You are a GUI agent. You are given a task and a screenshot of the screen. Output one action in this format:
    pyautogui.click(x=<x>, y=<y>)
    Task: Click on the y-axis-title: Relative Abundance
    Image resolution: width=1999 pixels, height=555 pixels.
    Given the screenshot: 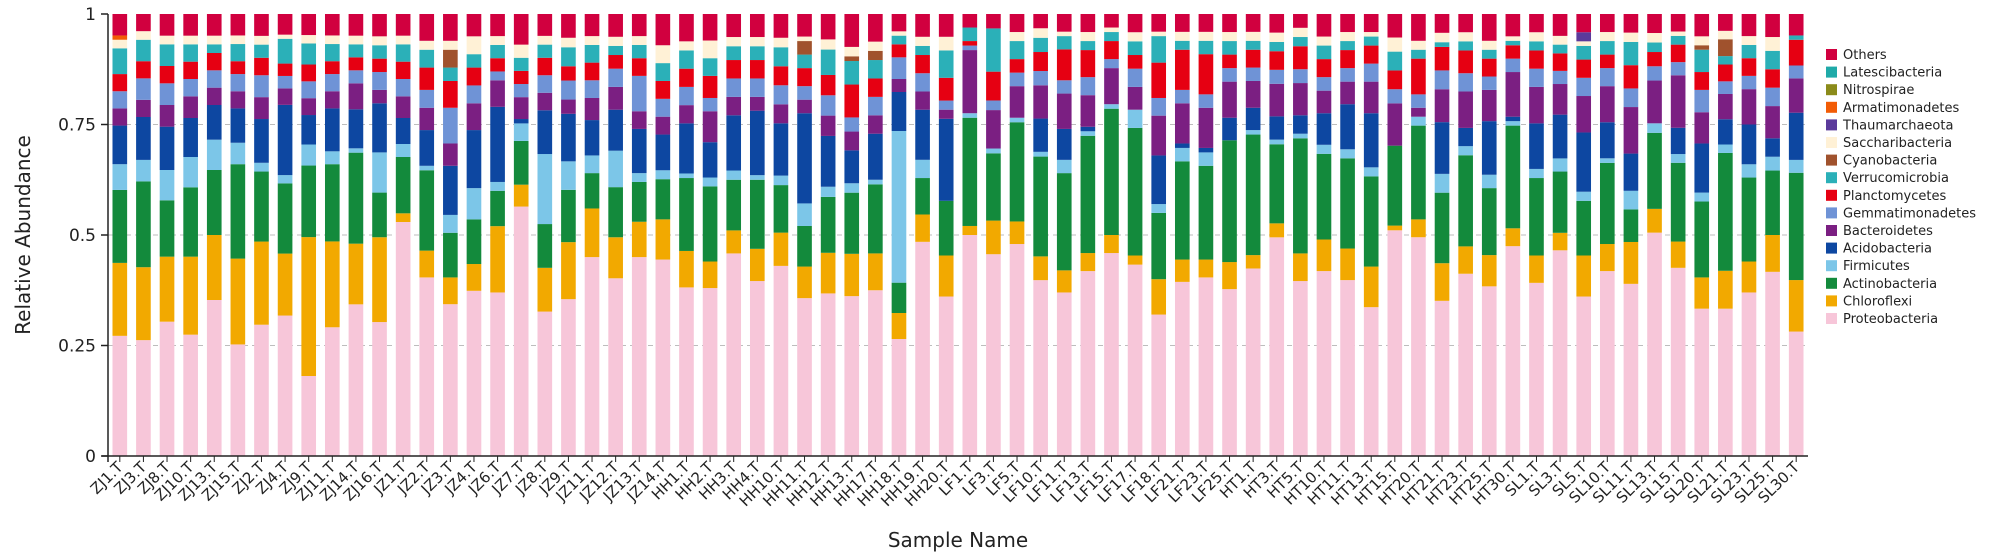 What is the action you would take?
    pyautogui.click(x=23, y=235)
    